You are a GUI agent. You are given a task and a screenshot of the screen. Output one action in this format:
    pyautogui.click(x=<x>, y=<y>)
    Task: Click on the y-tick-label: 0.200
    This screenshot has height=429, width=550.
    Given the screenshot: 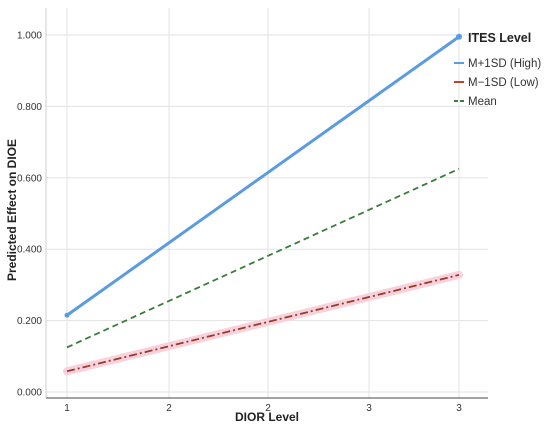 What is the action you would take?
    pyautogui.click(x=29, y=321)
    